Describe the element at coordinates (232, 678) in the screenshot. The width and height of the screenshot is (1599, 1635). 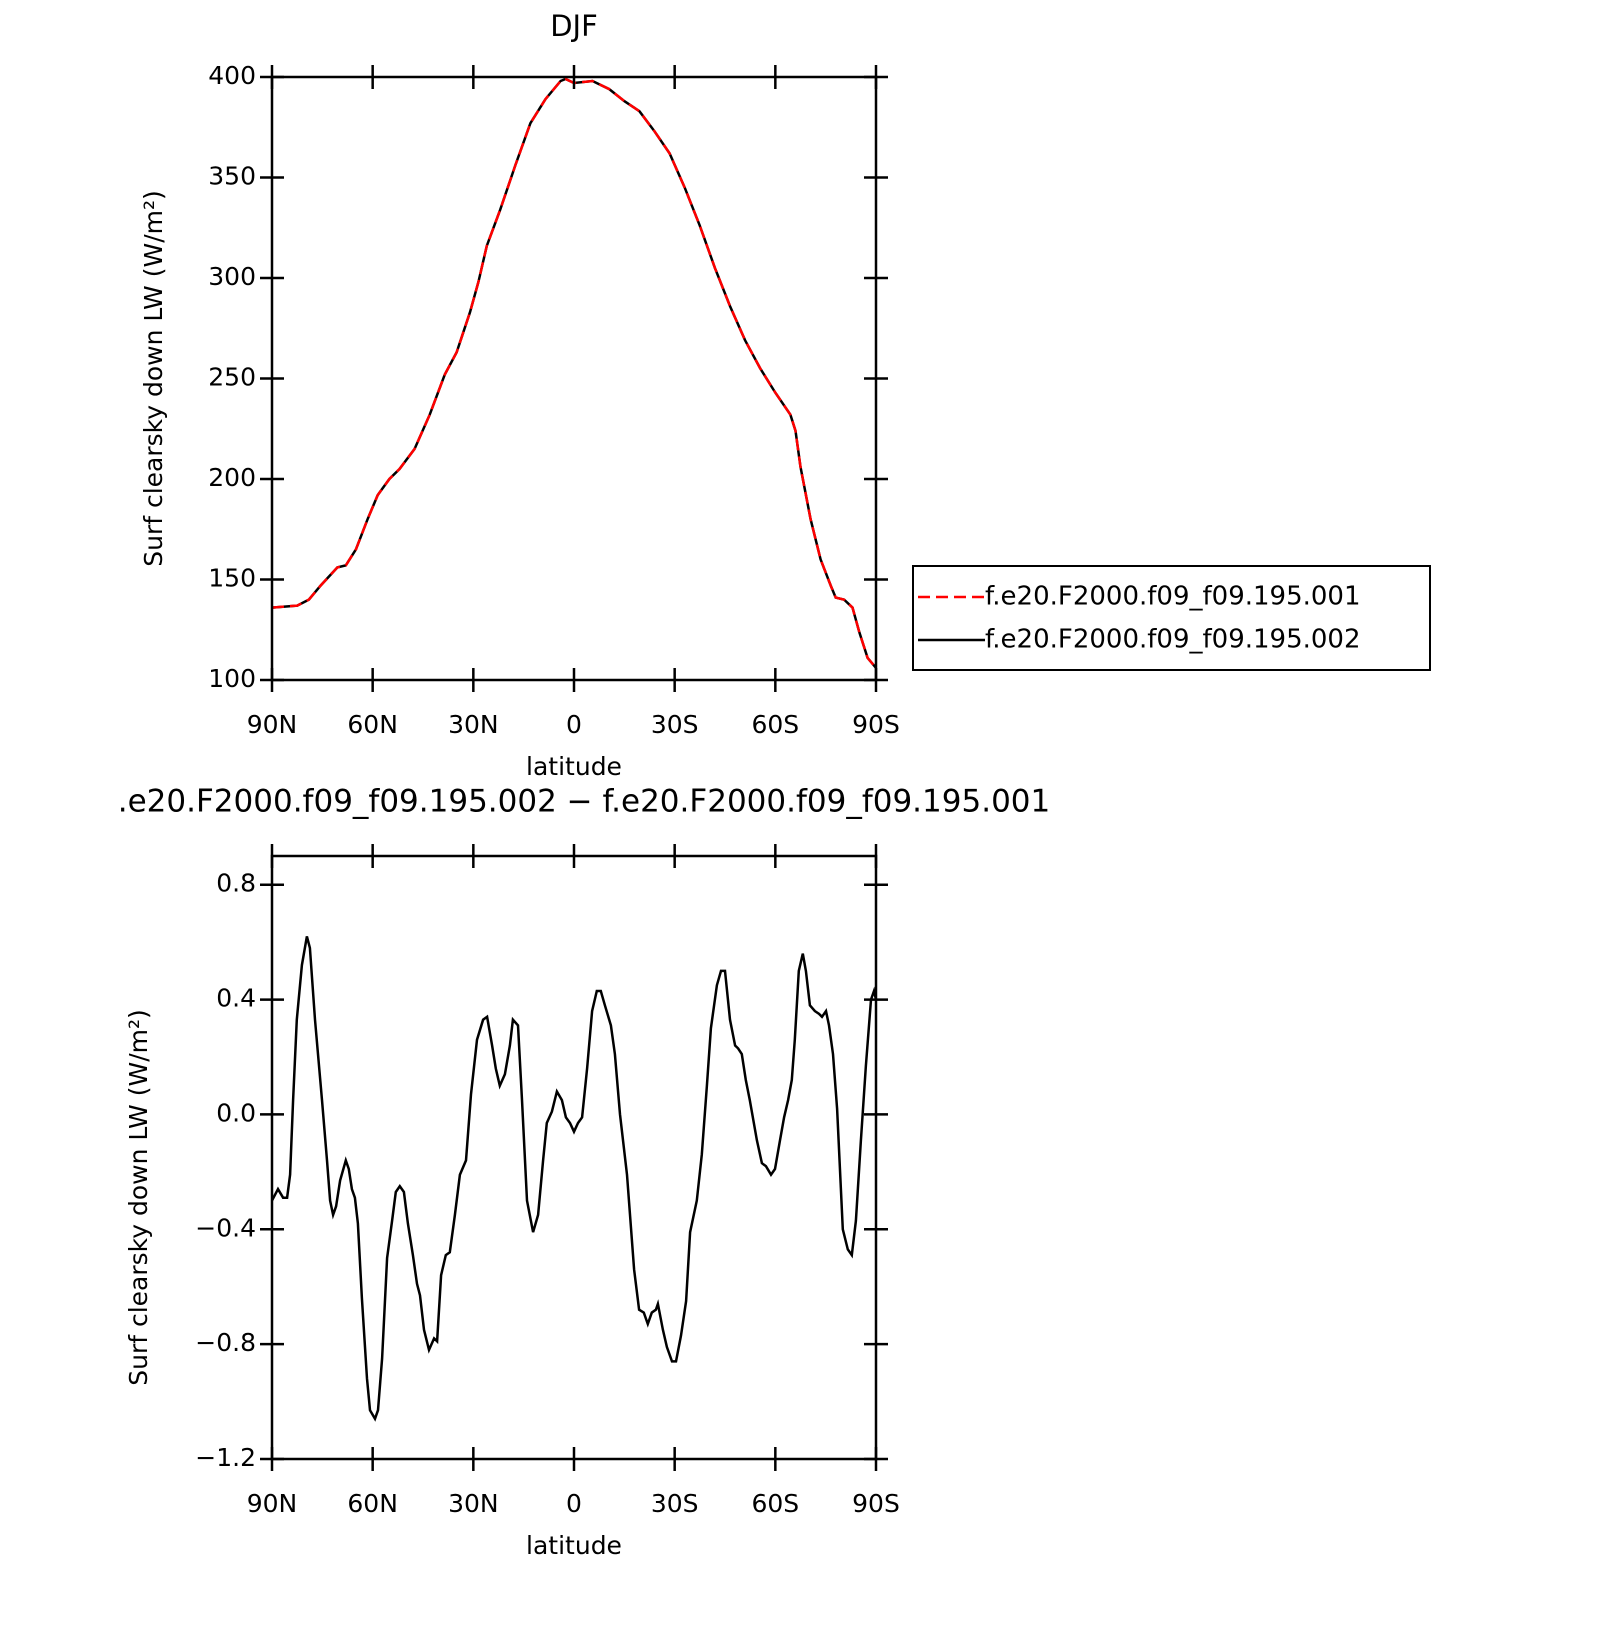
I see `y-tick-label: 100` at that location.